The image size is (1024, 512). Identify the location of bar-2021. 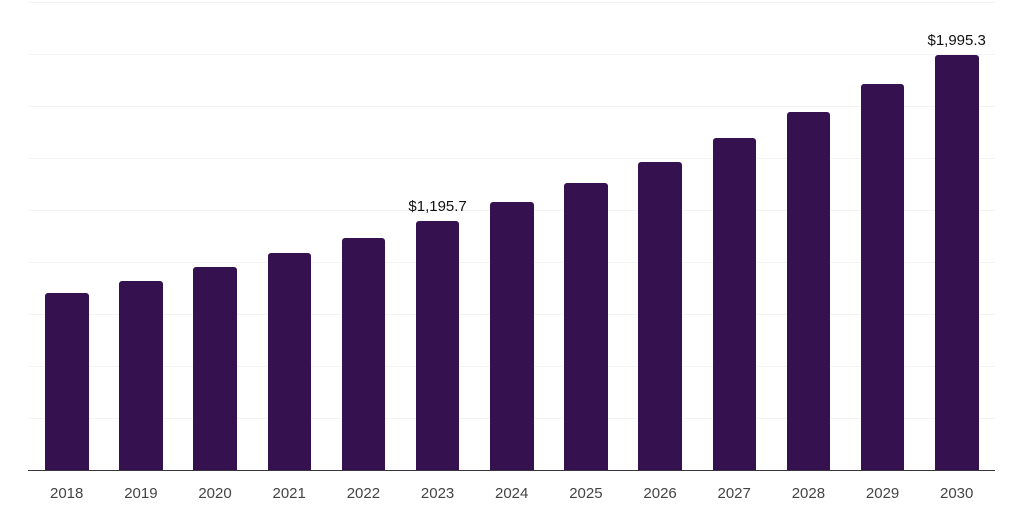
(289, 361).